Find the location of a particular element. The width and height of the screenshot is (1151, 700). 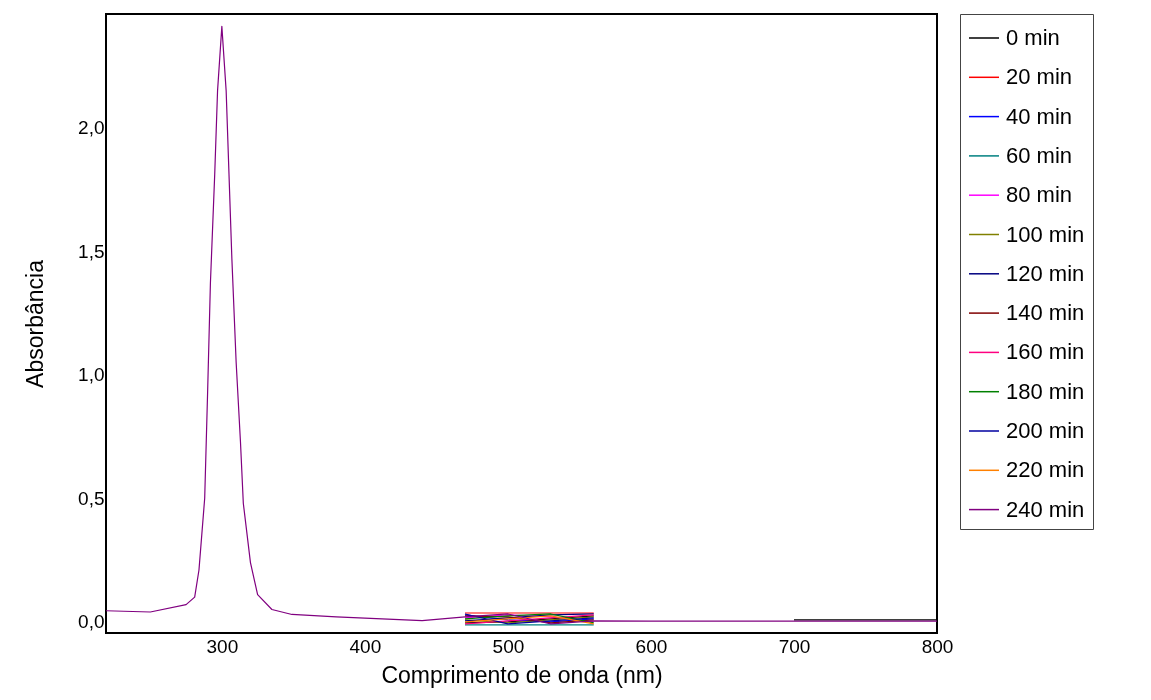

legend-label: 240 min is located at coordinates (1045, 509).